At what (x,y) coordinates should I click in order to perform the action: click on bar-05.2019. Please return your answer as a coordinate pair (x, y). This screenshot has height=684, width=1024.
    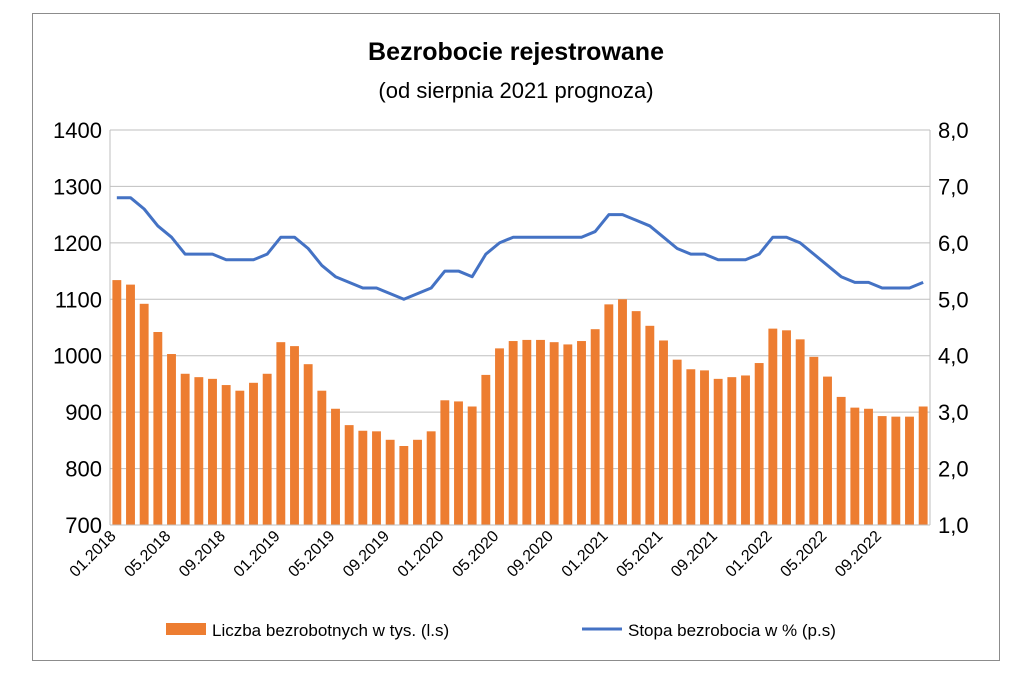
    Looking at the image, I should click on (335, 466).